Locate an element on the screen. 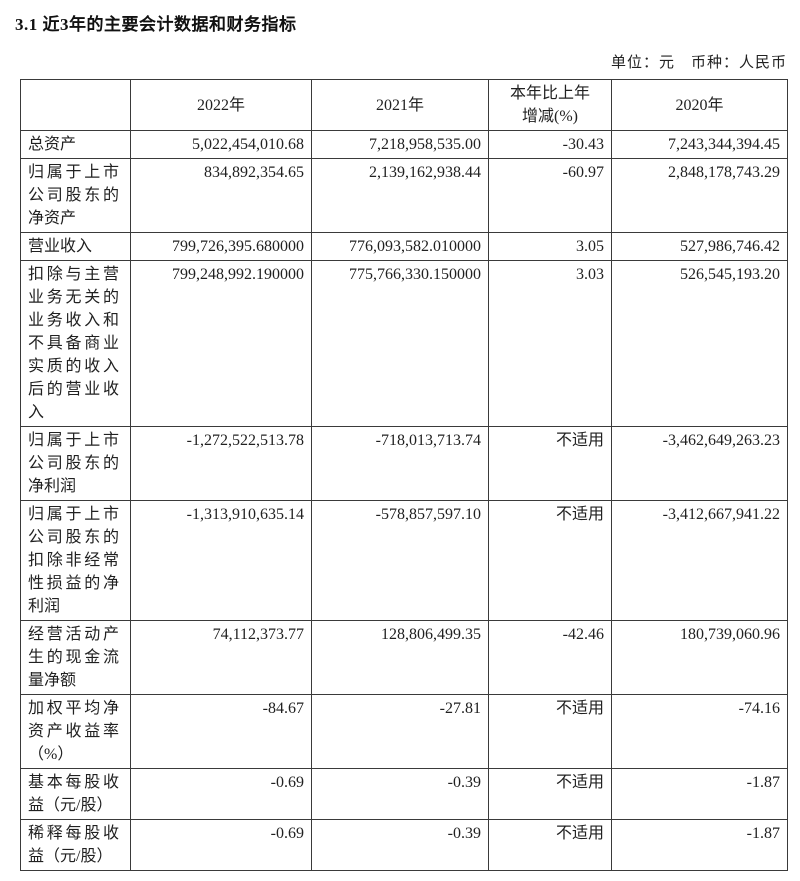  row-label: 扣除与主营业务无关的业务收入和不具备商业实质的收入后的营业收入 is located at coordinates (75, 343).